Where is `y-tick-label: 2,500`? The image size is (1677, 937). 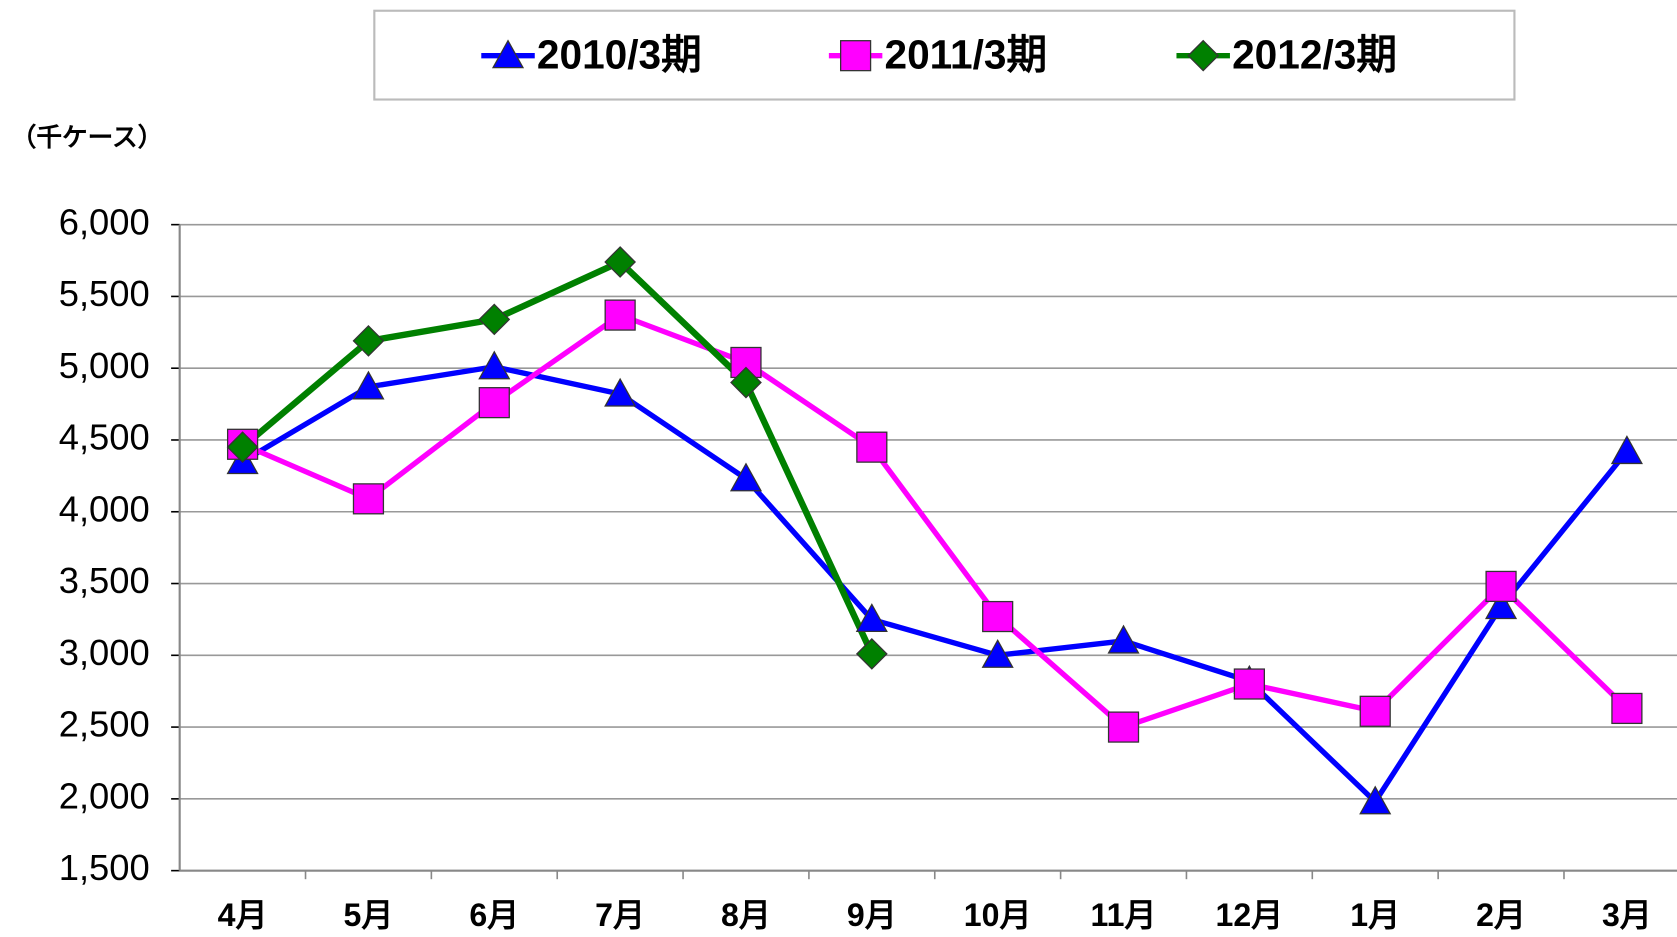 y-tick-label: 2,500 is located at coordinates (104, 724).